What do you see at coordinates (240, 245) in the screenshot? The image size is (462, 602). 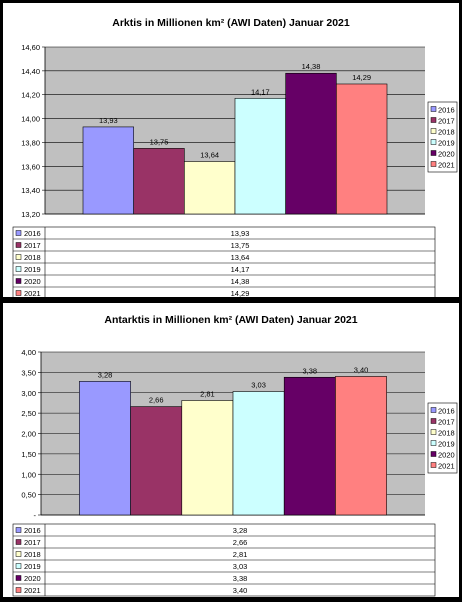 I see `table-value-2017: 13,75` at bounding box center [240, 245].